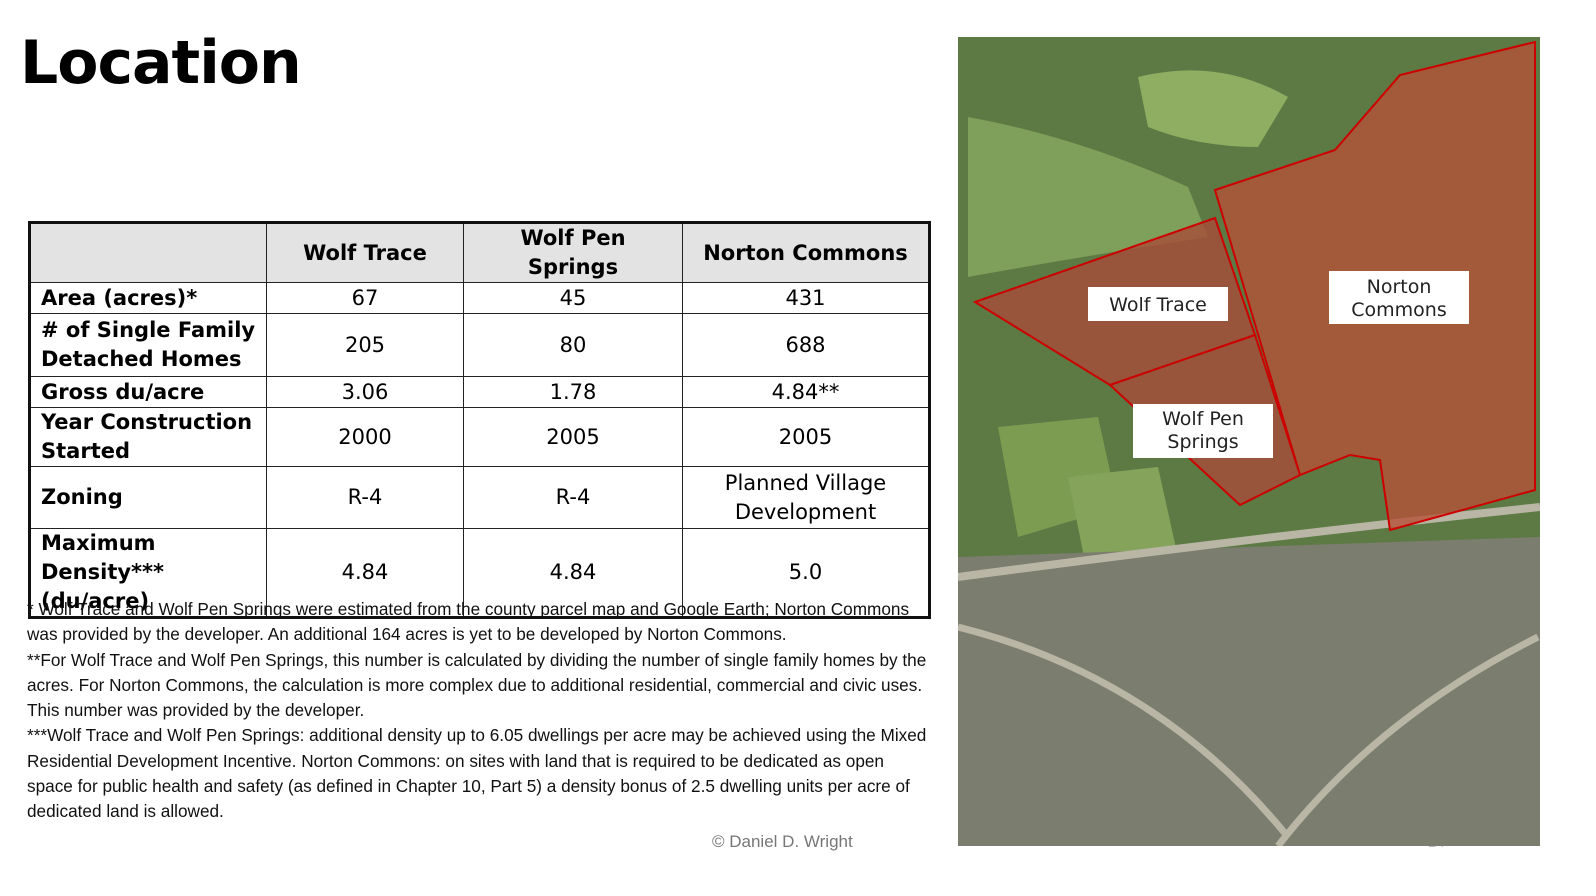 This screenshot has width=1596, height=896. I want to click on header-cell: Norton Commons, so click(806, 252).